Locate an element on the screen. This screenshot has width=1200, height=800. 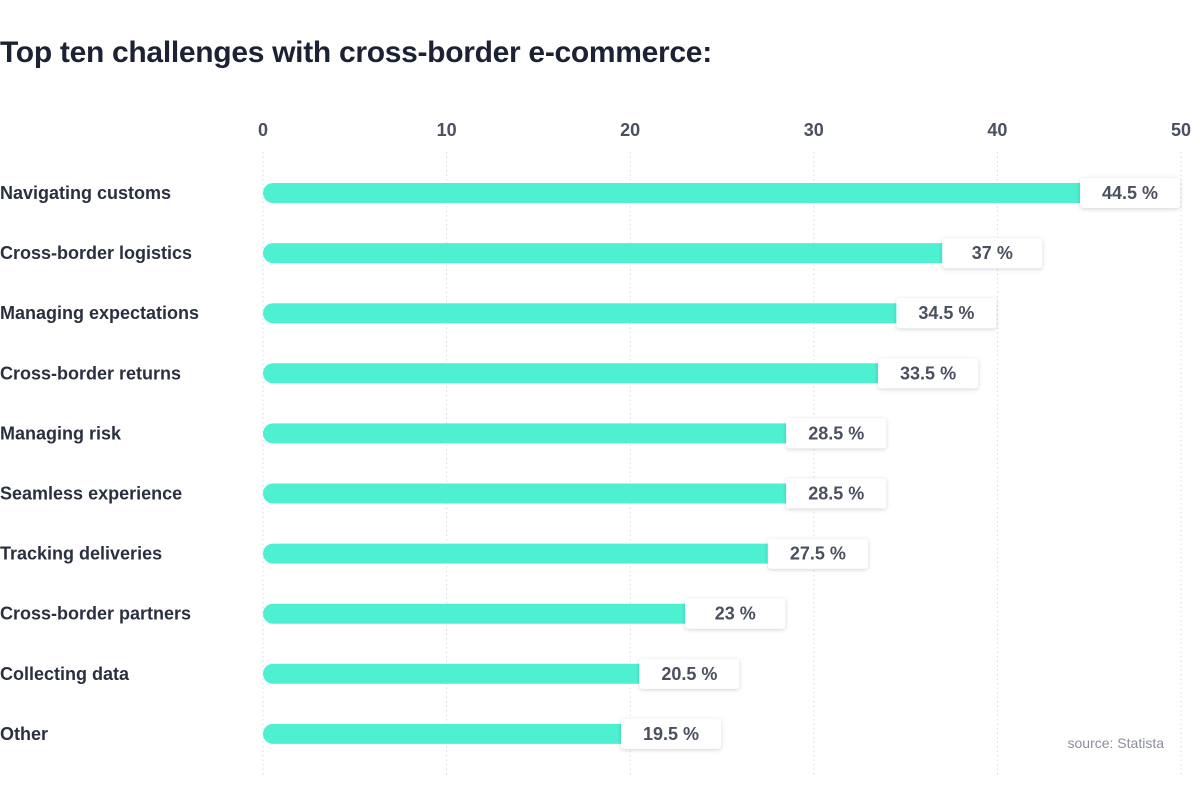
value-label-text: 20.5 % is located at coordinates (689, 674).